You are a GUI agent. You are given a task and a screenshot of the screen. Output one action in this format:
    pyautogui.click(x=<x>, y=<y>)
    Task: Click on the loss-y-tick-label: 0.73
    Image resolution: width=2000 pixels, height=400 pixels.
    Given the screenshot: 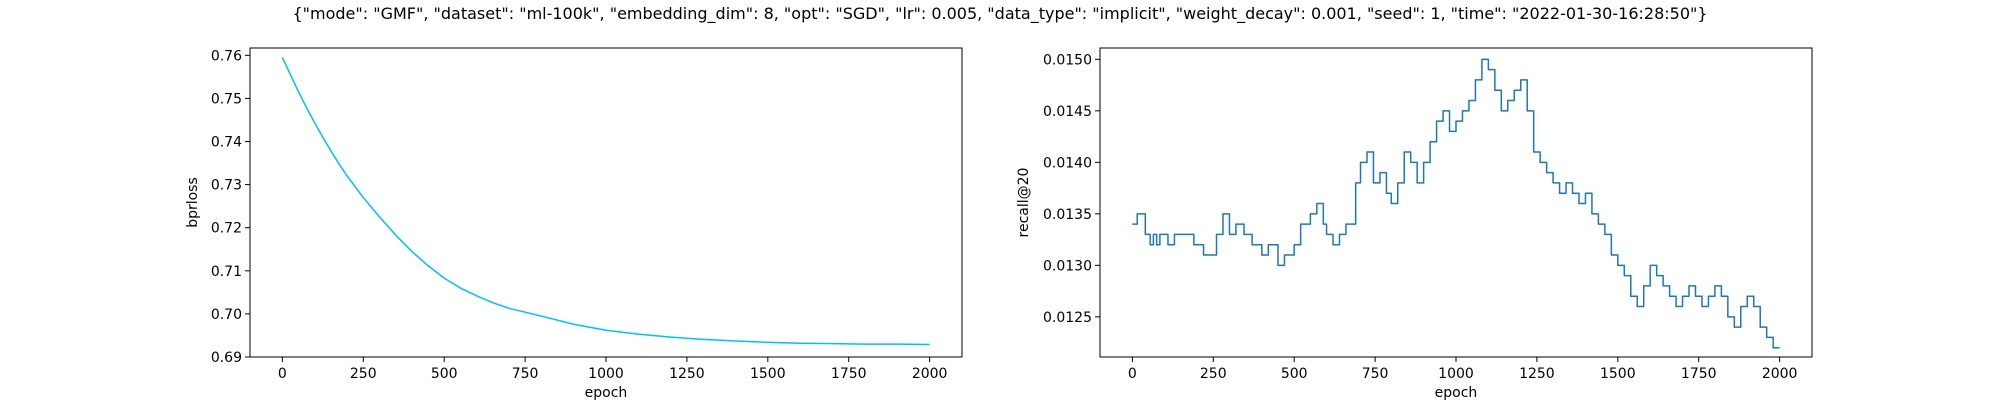 What is the action you would take?
    pyautogui.click(x=226, y=186)
    